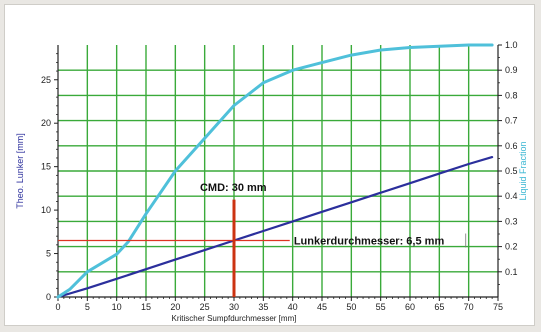 Image resolution: width=541 pixels, height=332 pixels. I want to click on x-axis-title: Kritischer Sumpfdurchmesser [mm], so click(234, 318).